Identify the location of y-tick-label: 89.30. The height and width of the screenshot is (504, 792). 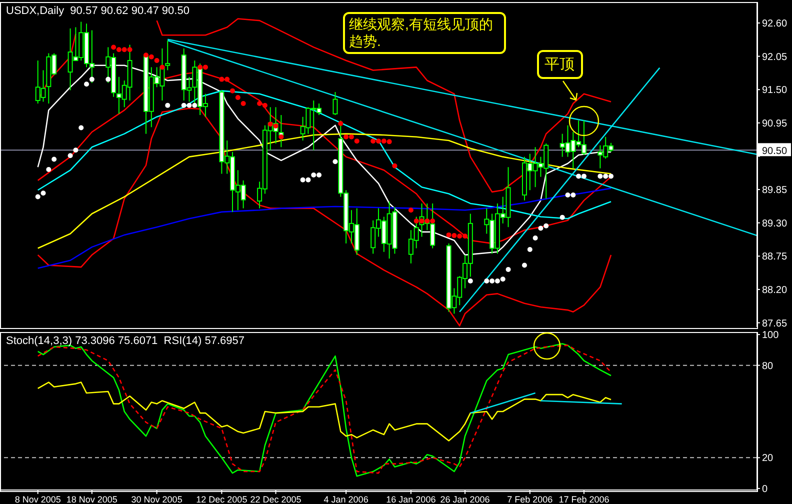
(775, 224).